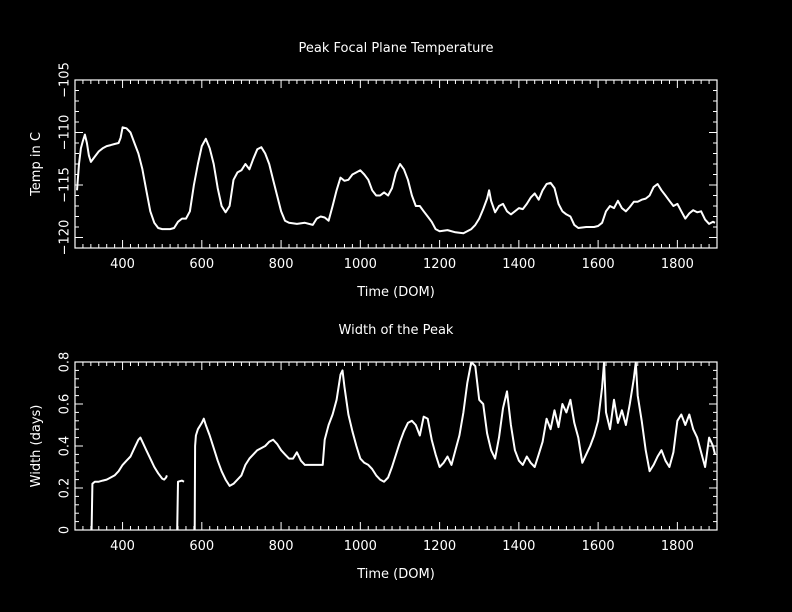 The width and height of the screenshot is (792, 612). What do you see at coordinates (396, 330) in the screenshot?
I see `chart-title: Width of the Peak` at bounding box center [396, 330].